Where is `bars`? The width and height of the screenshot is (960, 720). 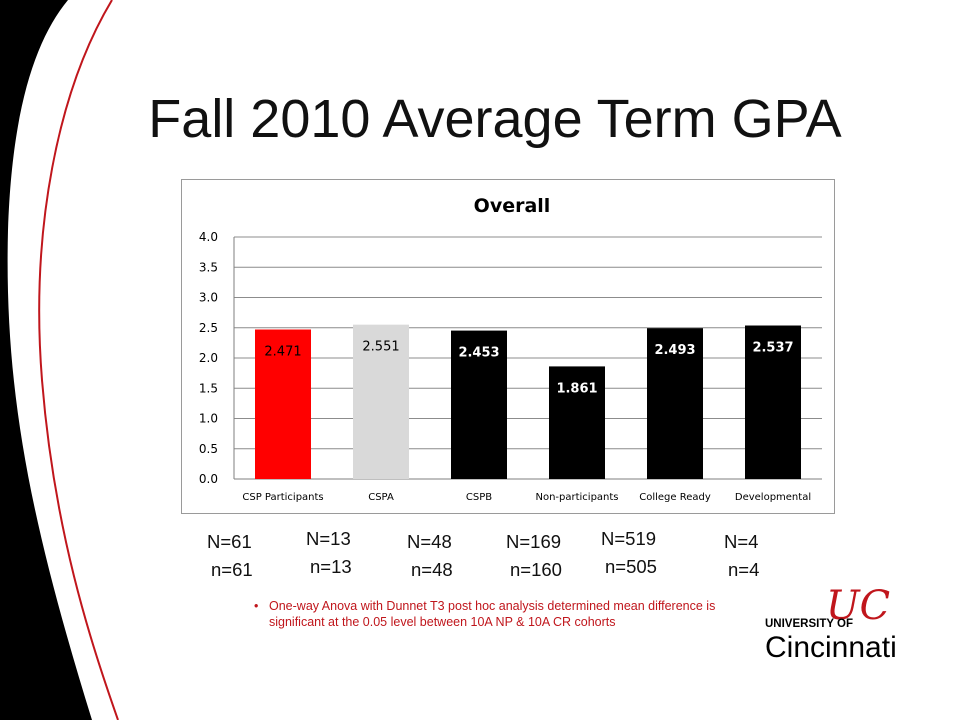
bars is located at coordinates (528, 401).